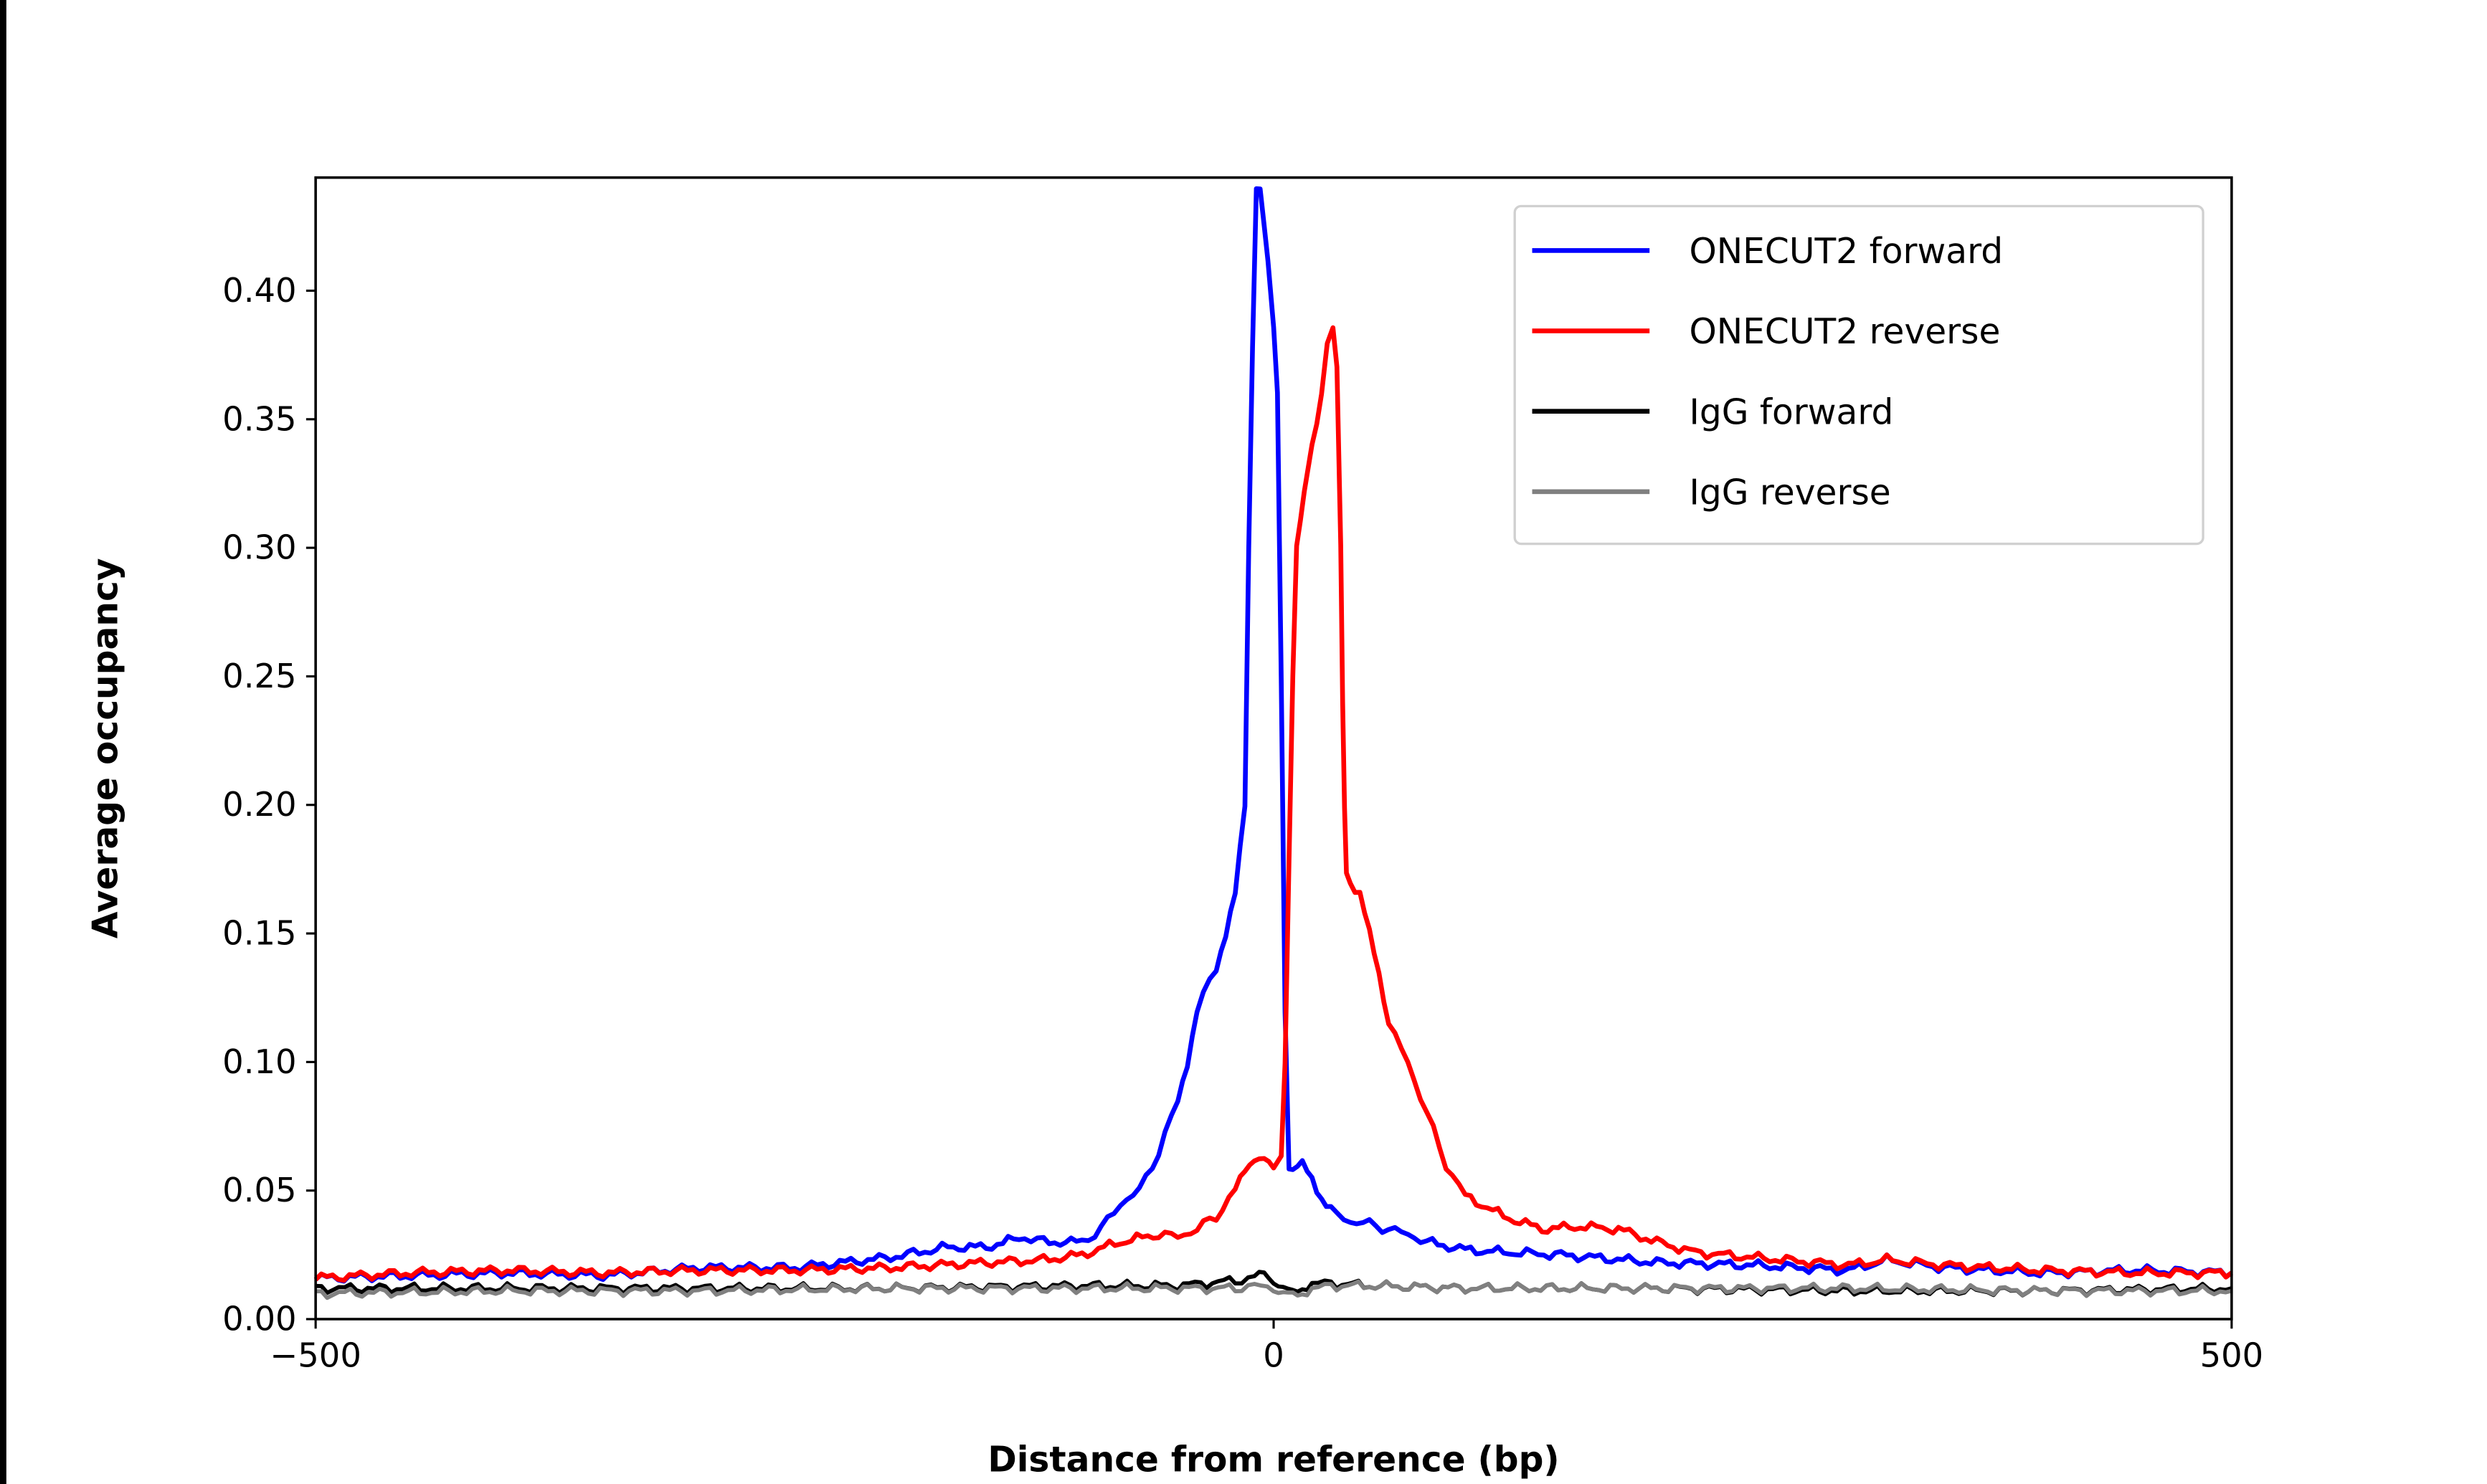 The width and height of the screenshot is (2487, 1484). Describe the element at coordinates (259, 1062) in the screenshot. I see `y-tick-label: 0.10` at that location.